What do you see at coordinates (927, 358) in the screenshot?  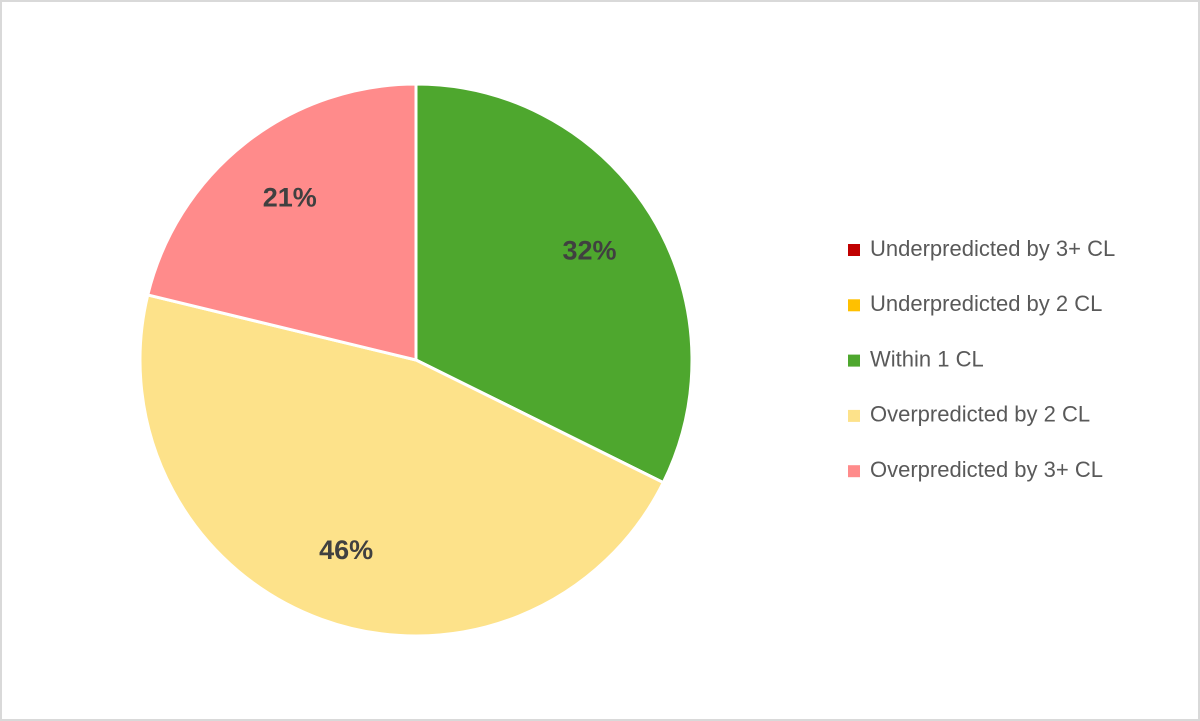 I see `legend-label: Within 1 CL` at bounding box center [927, 358].